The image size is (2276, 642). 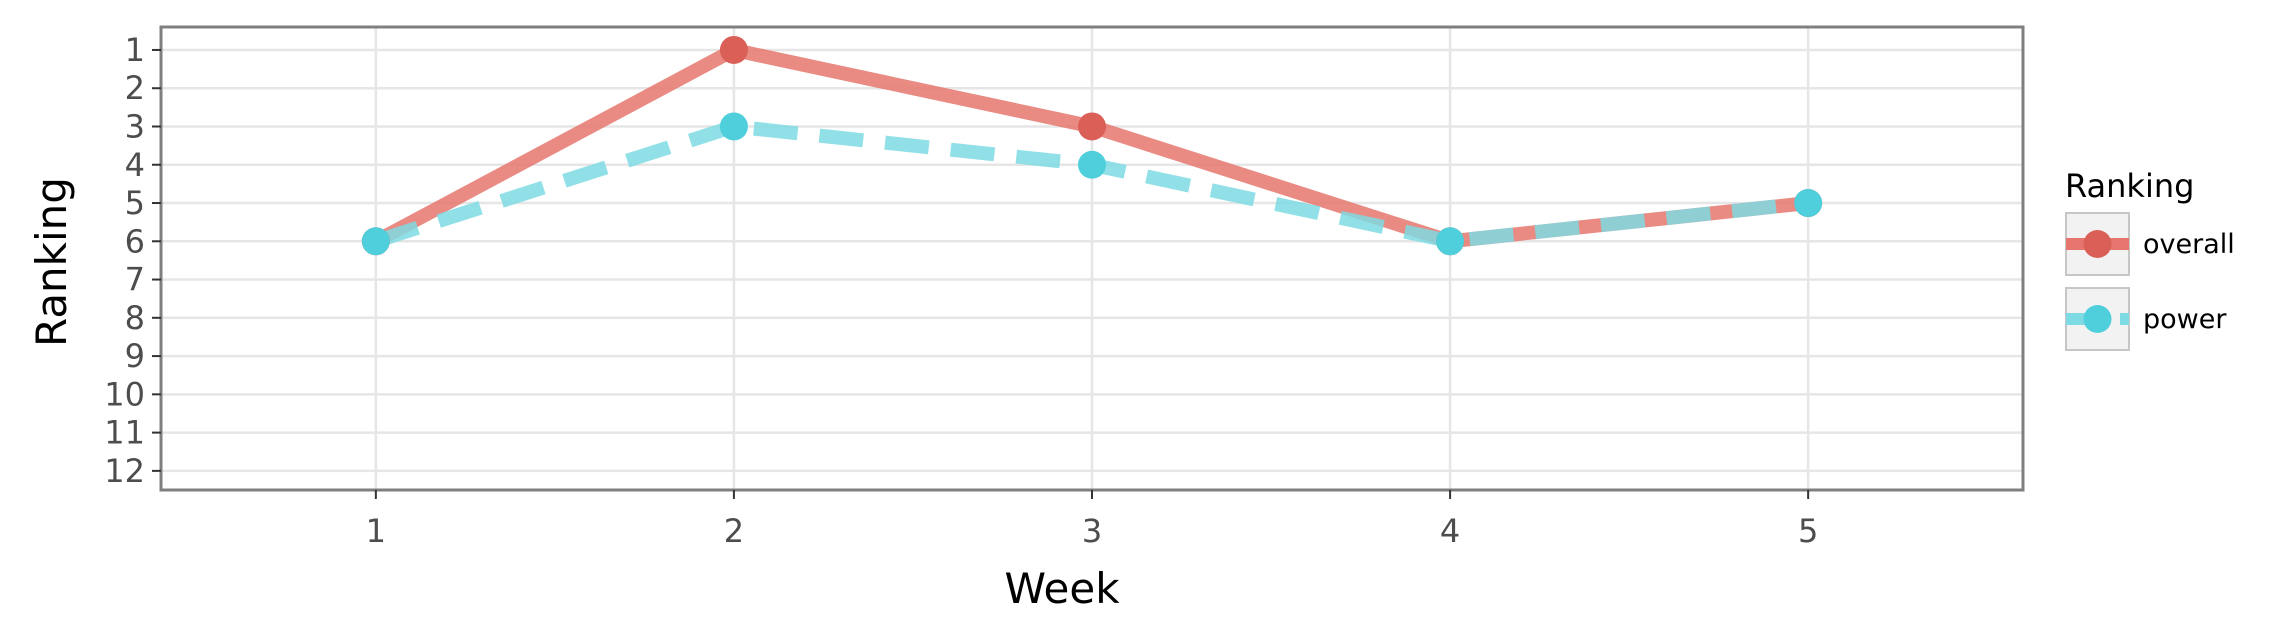 I want to click on legend-item-power: power, so click(x=2146, y=319).